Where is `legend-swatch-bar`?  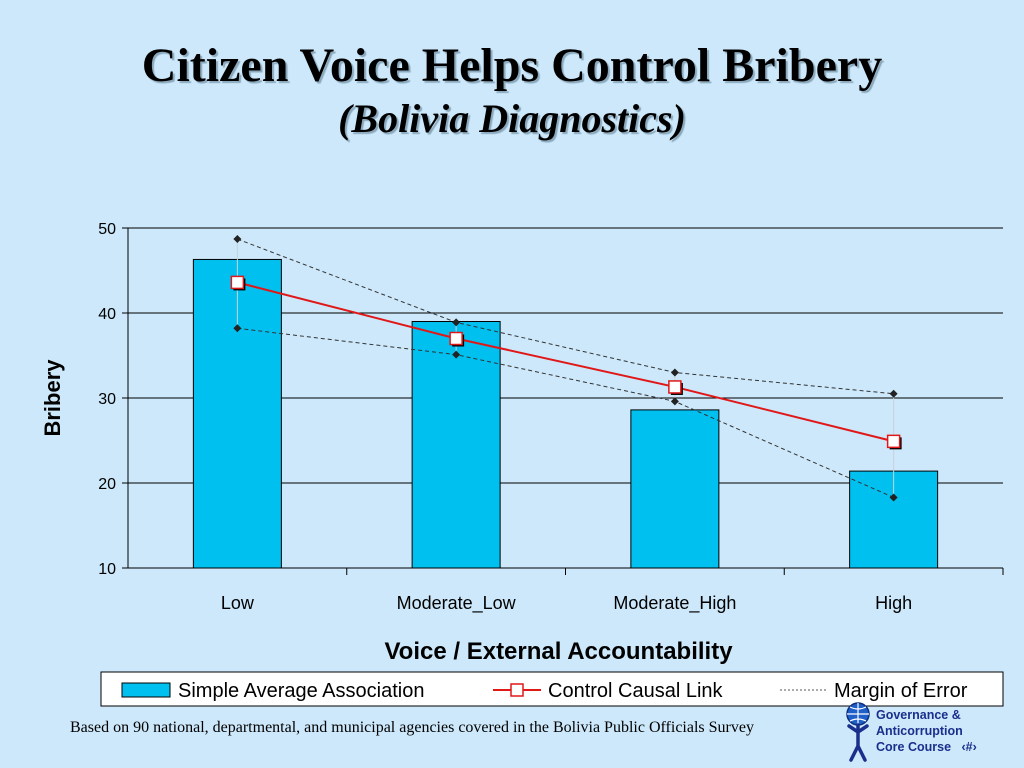
legend-swatch-bar is located at coordinates (146, 690).